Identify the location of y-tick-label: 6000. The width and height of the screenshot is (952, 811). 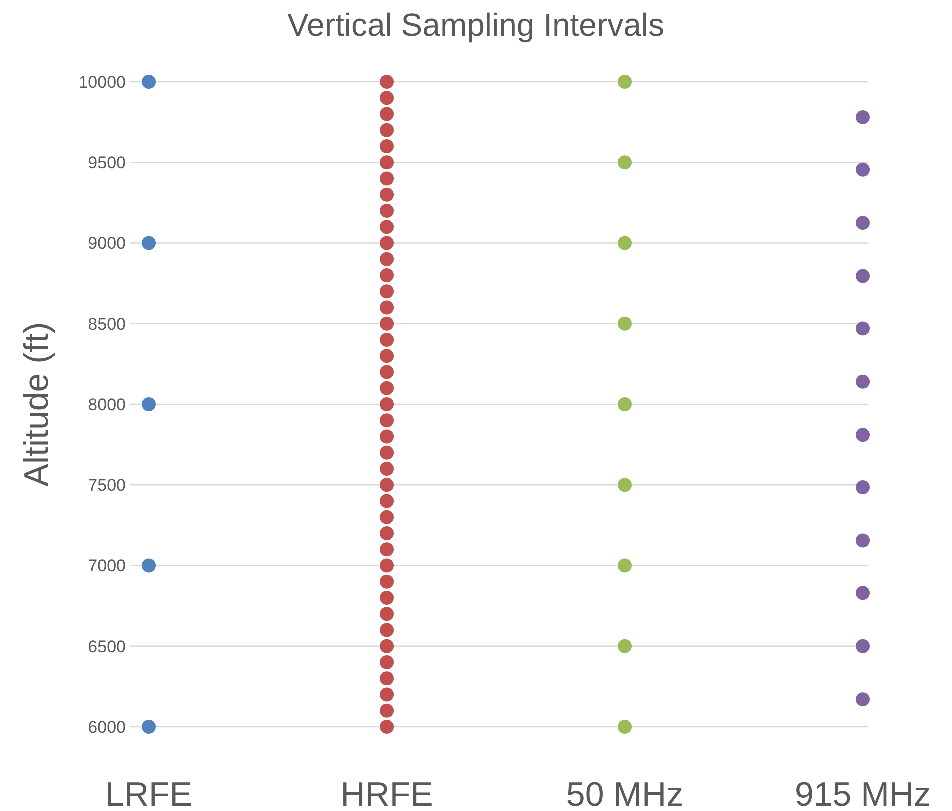
(107, 727).